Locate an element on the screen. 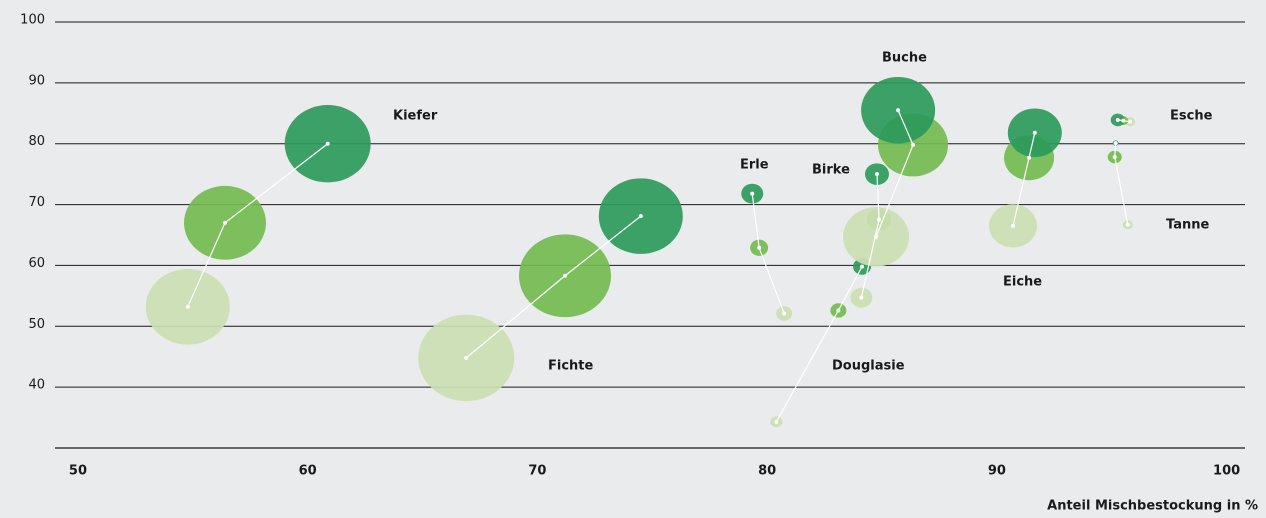 The image size is (1266, 518). y-tick-label: 80 is located at coordinates (36, 141).